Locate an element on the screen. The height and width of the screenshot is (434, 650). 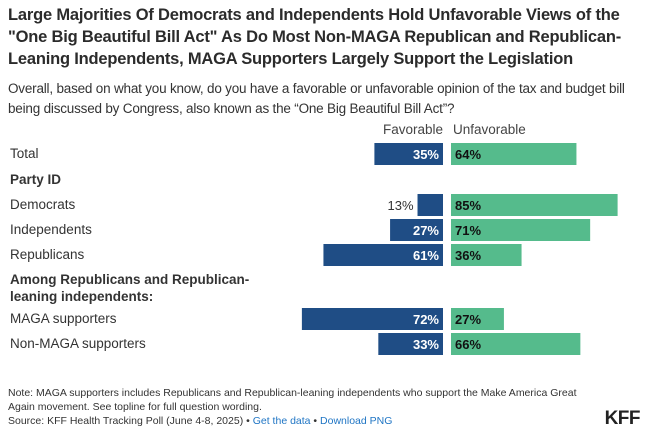
column-header-unfavorable: Unfavorable is located at coordinates (489, 129).